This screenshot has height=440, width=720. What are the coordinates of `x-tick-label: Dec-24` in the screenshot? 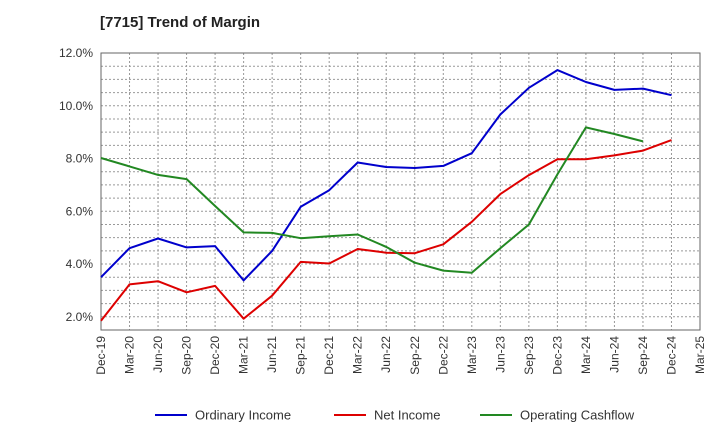 It's located at (671, 355).